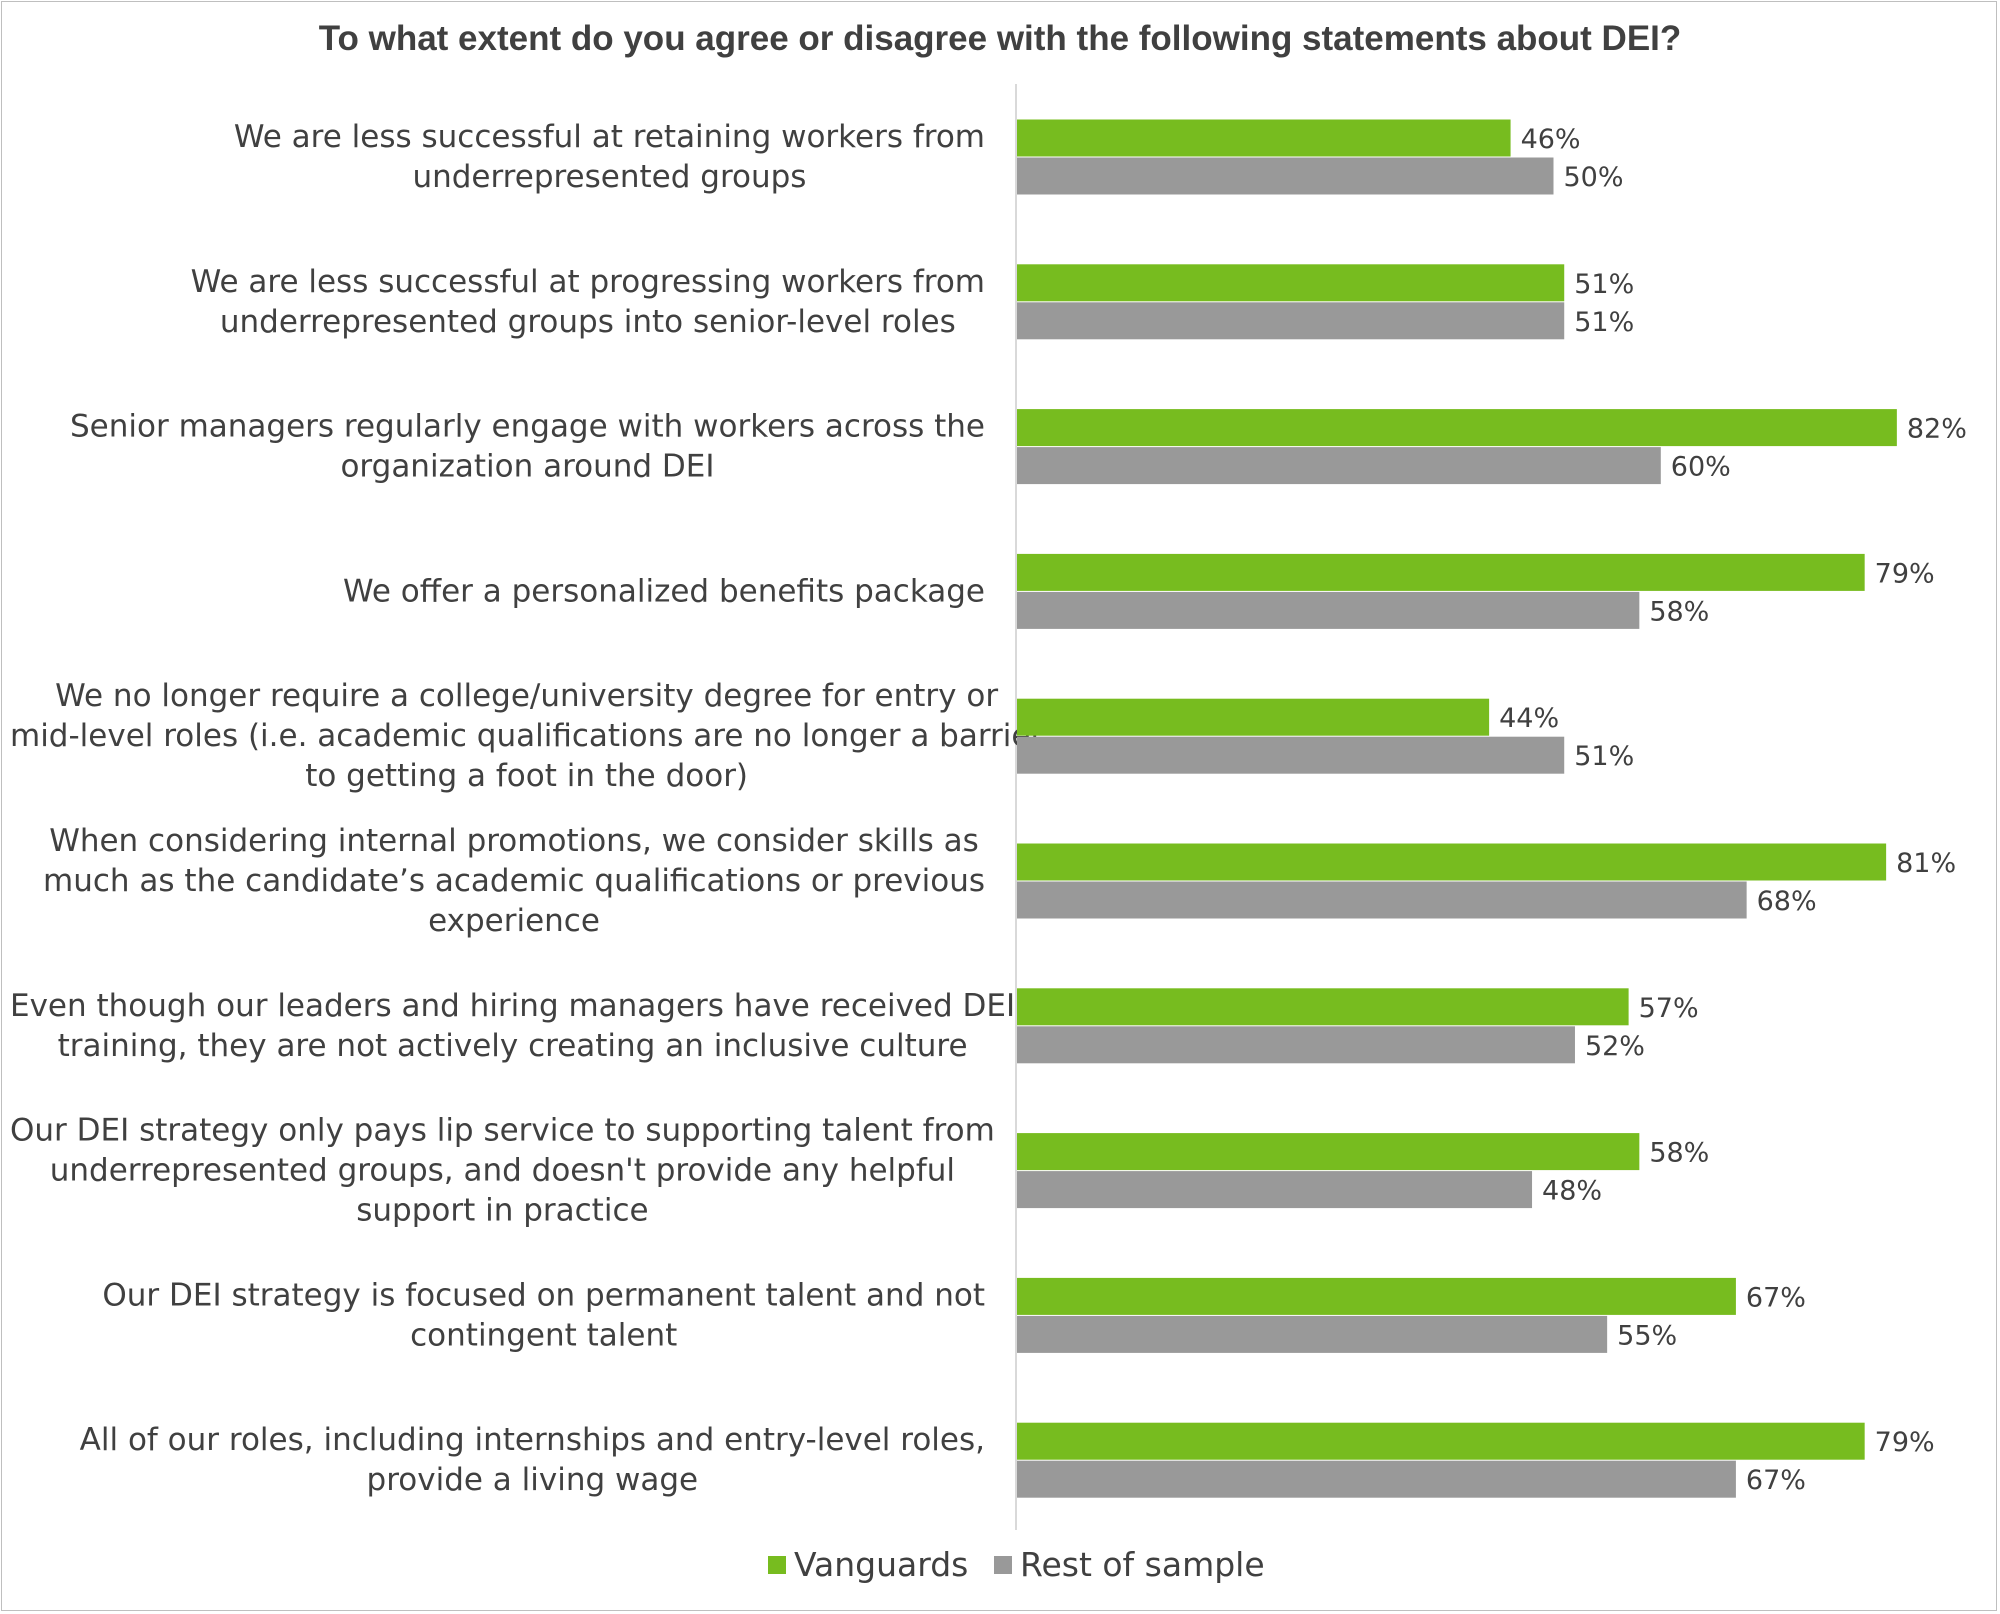  I want to click on value-label-vanguards: 58%, so click(1679, 1153).